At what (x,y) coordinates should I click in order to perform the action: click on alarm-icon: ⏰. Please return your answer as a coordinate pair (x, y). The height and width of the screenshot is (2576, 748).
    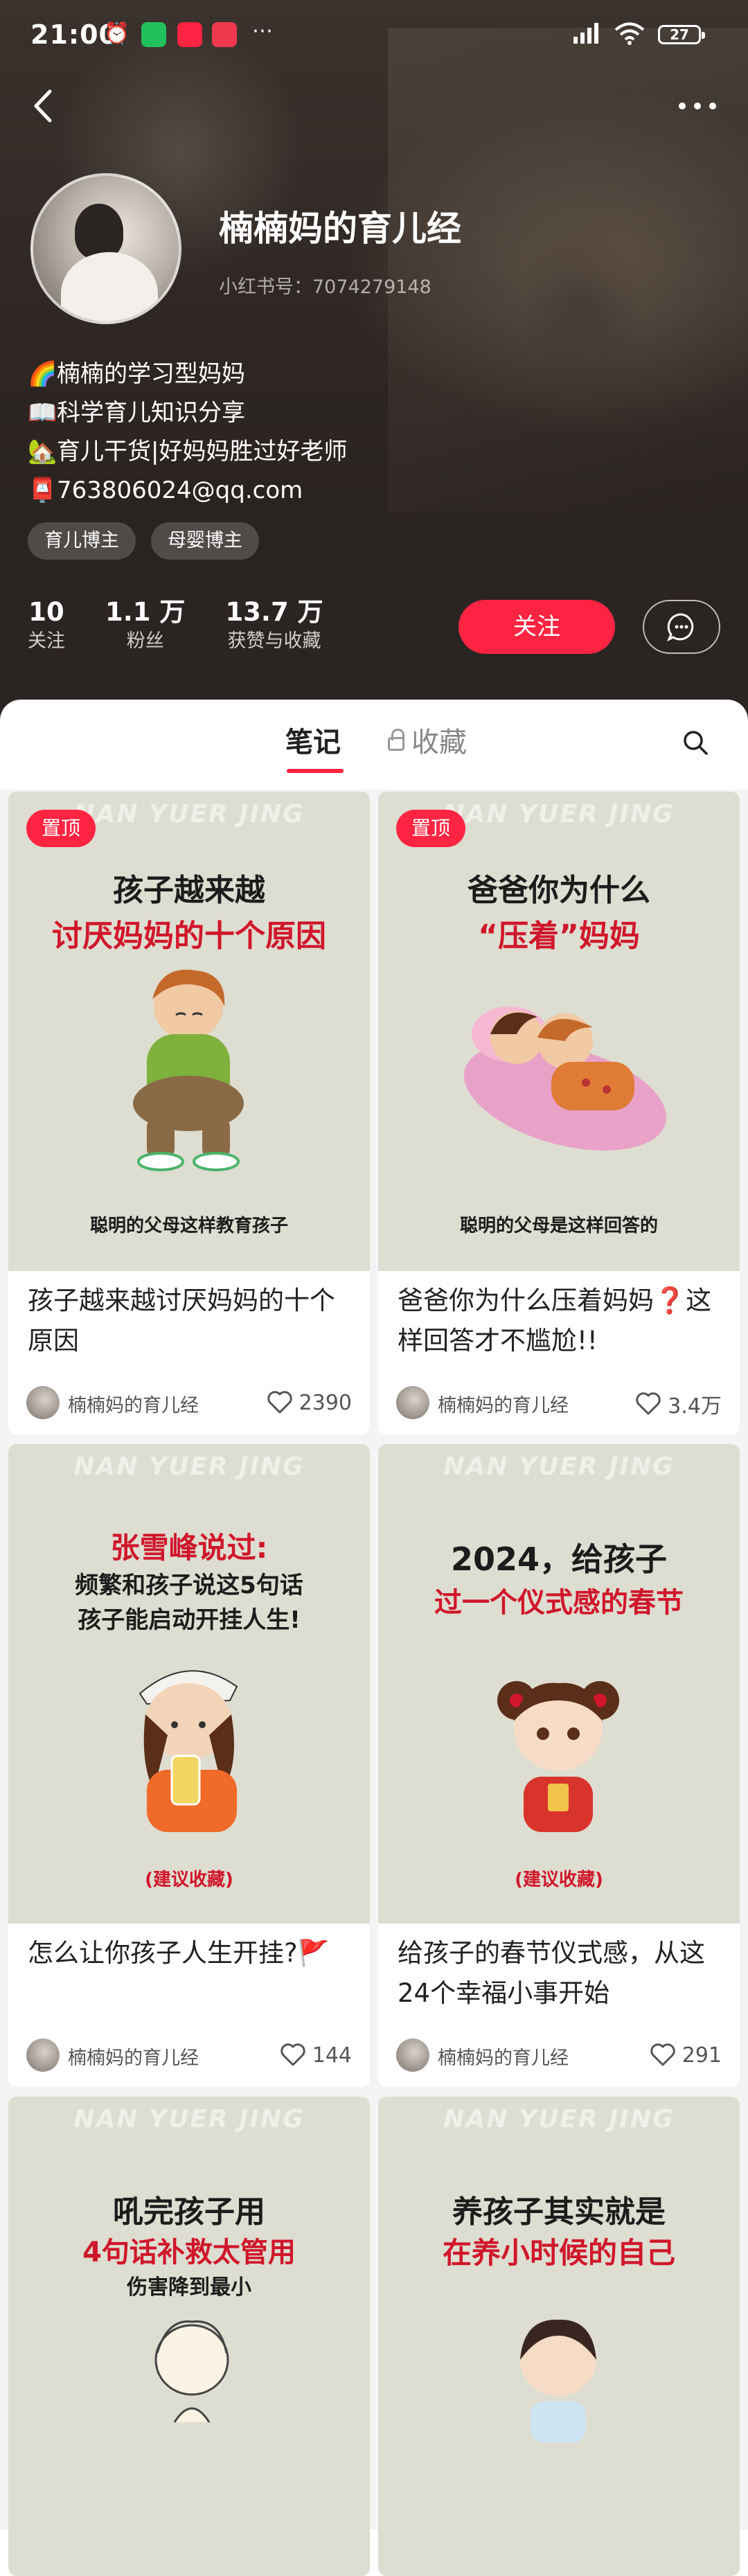
    Looking at the image, I should click on (117, 33).